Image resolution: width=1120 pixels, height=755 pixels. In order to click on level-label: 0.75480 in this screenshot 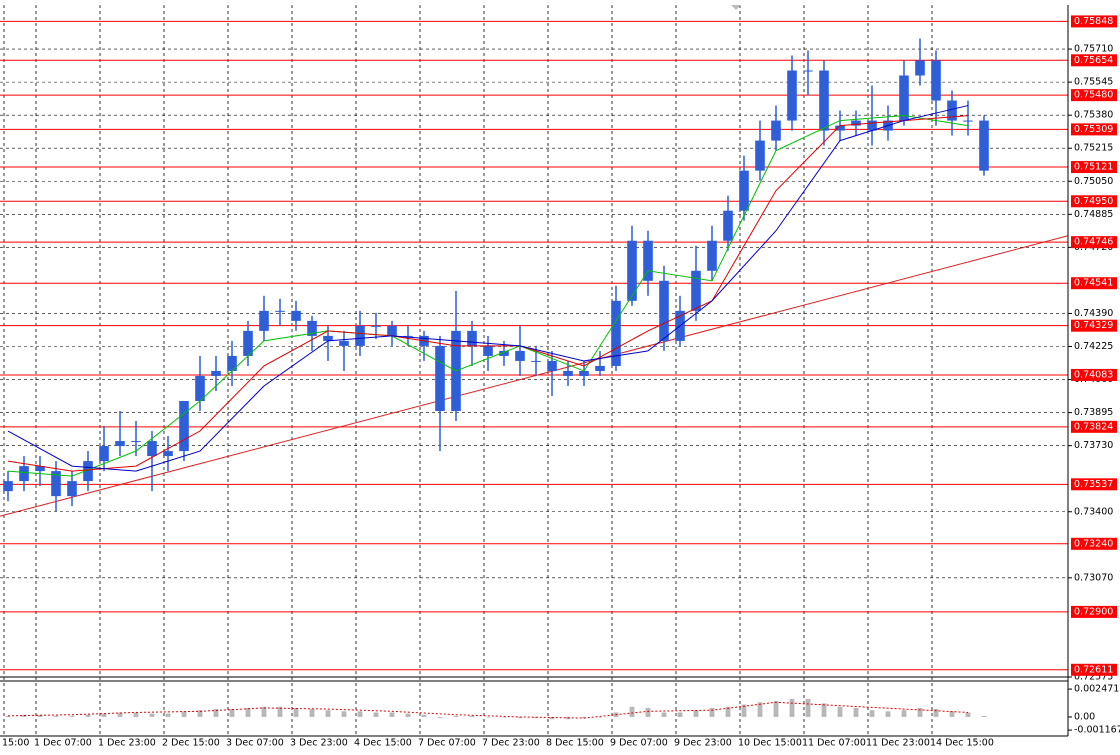, I will do `click(1093, 95)`.